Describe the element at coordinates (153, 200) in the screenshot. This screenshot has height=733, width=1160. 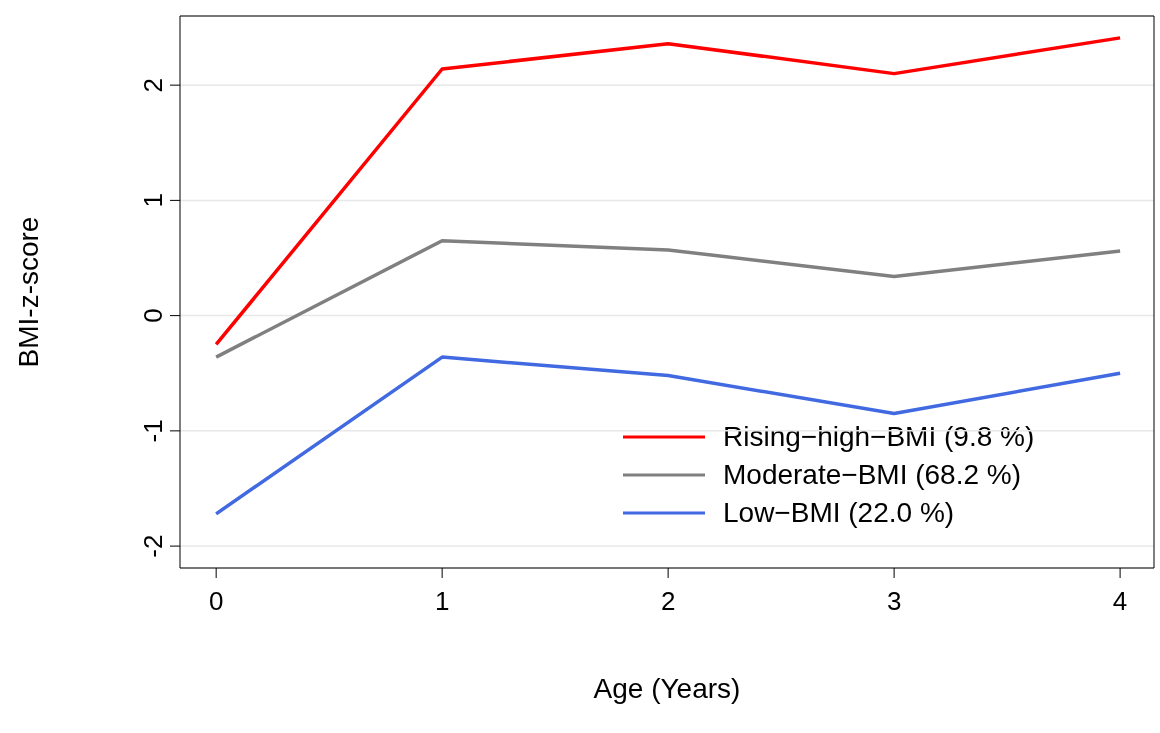
I see `y-tick-label: 1` at that location.